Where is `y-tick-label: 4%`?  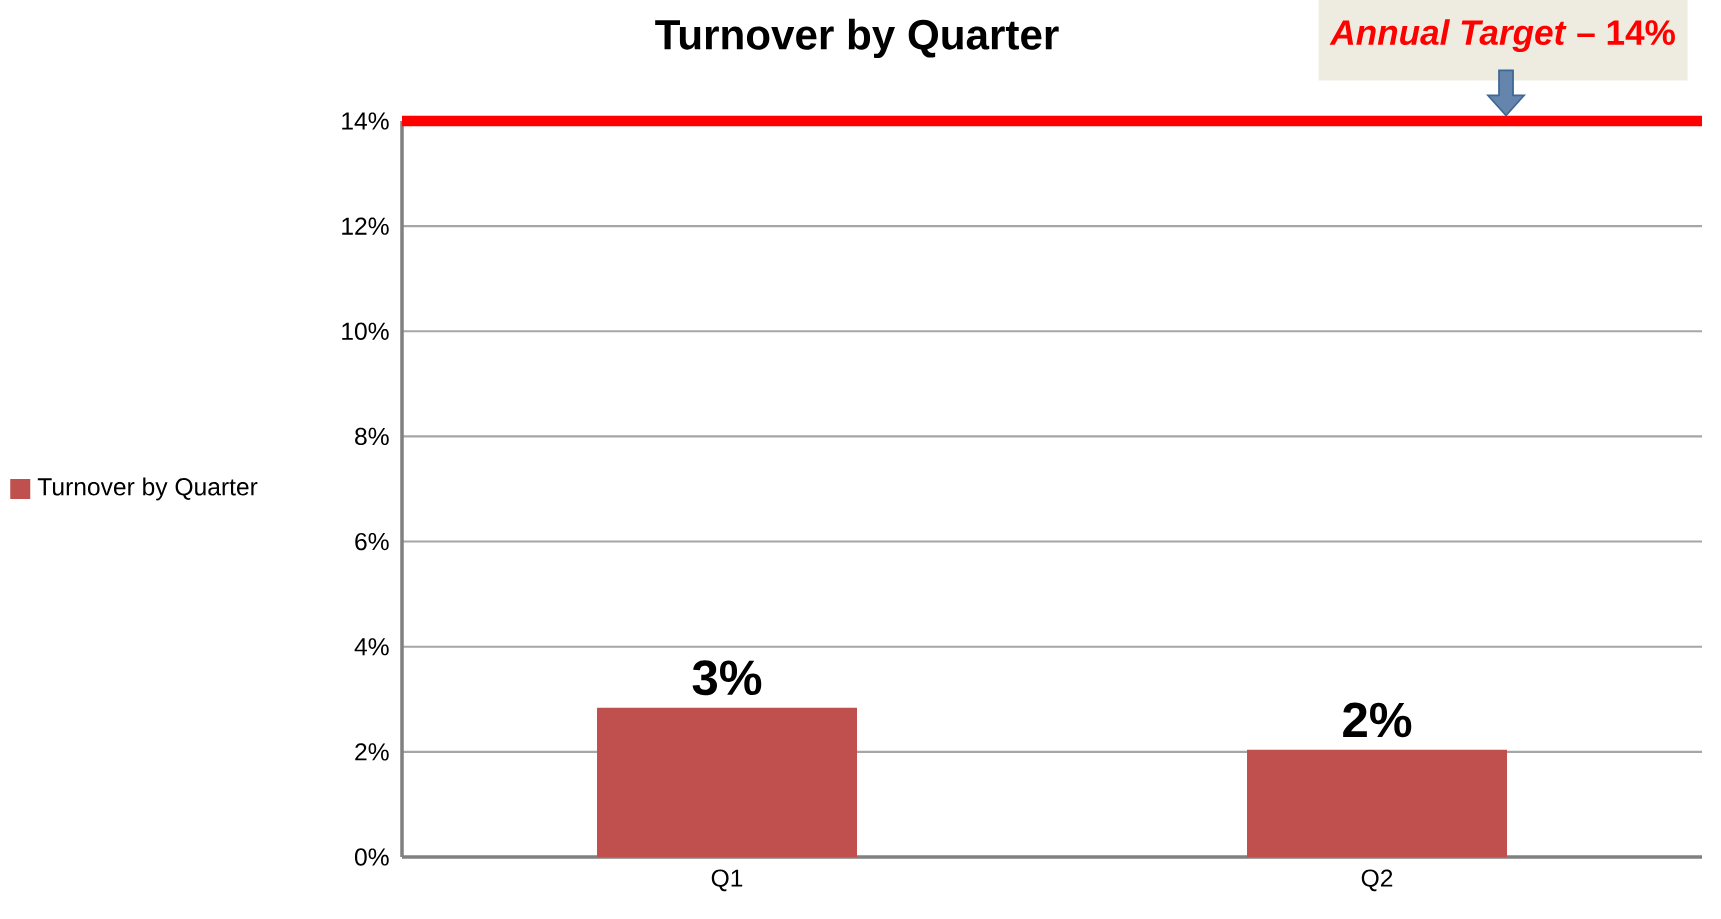 y-tick-label: 4% is located at coordinates (371, 647).